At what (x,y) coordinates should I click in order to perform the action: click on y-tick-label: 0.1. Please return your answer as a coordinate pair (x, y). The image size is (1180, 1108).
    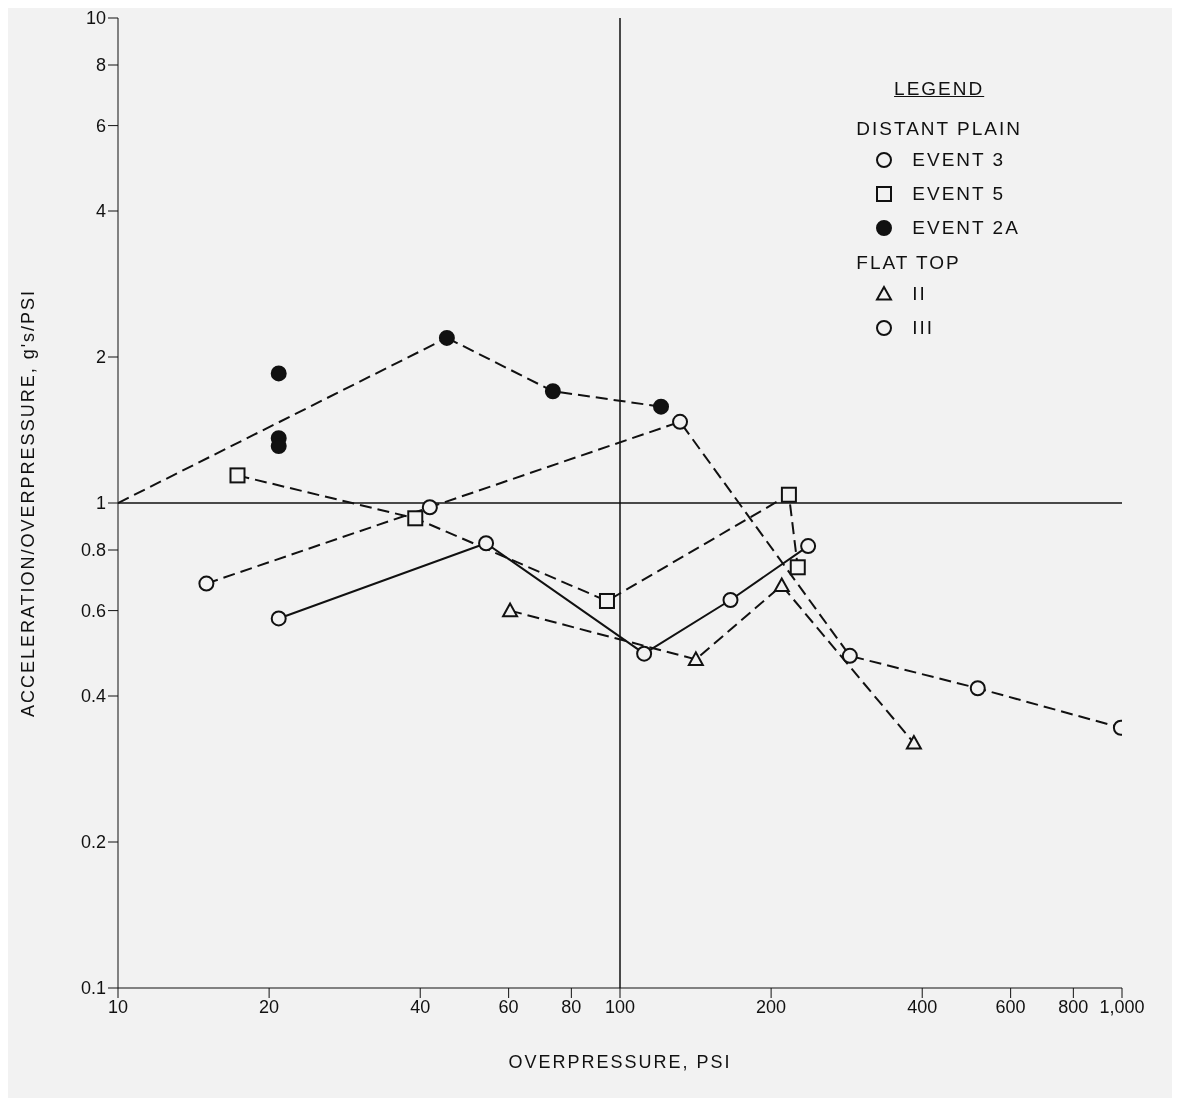
    Looking at the image, I should click on (93, 988).